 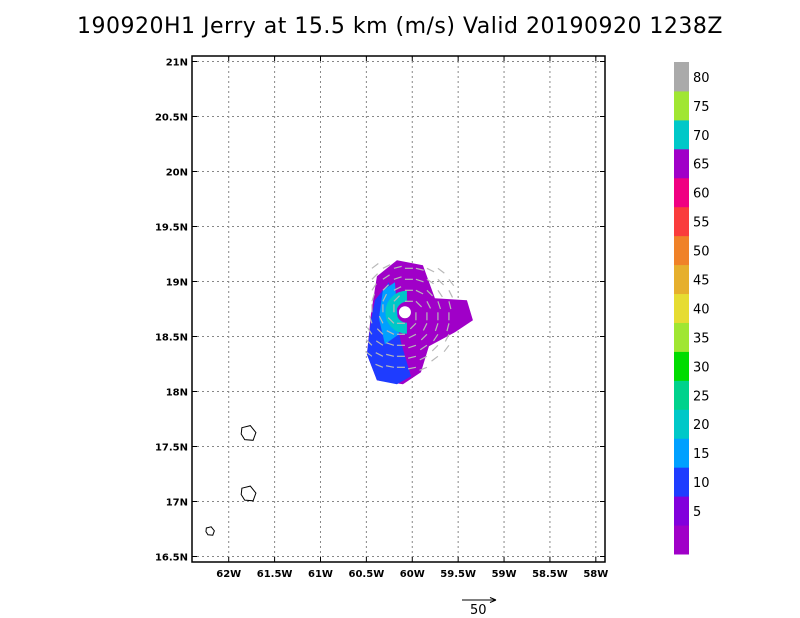 I want to click on colorbar-label: 30, so click(x=701, y=367).